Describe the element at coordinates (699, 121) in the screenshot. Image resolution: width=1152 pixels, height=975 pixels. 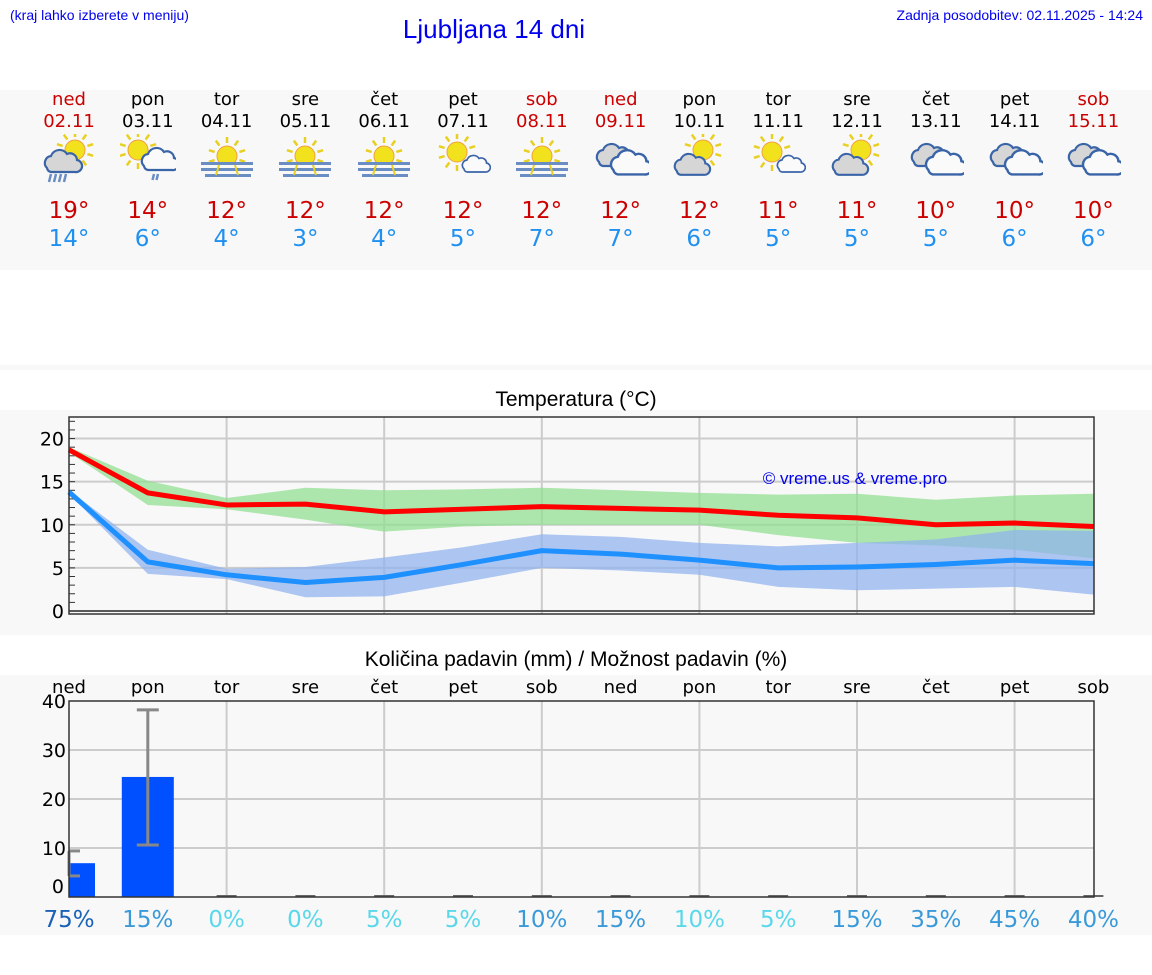
I see `day-date: 10.11` at that location.